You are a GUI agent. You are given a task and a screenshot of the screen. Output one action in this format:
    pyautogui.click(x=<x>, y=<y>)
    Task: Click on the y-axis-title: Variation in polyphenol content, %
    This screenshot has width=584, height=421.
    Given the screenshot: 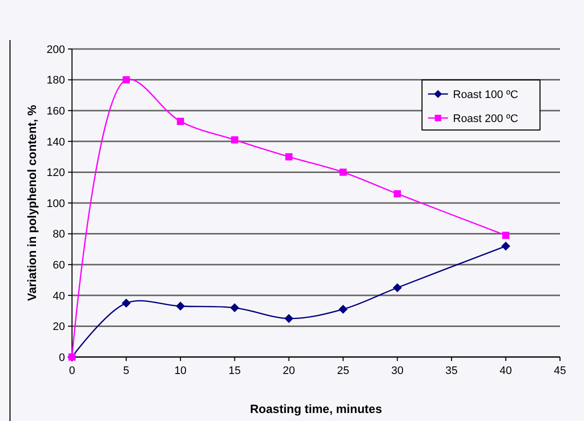 What is the action you would take?
    pyautogui.click(x=32, y=203)
    